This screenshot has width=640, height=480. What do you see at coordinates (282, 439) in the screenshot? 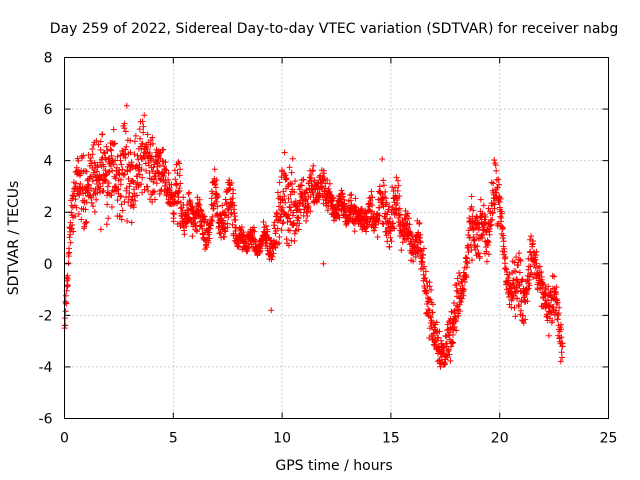
I see `x-tick-label: 10` at bounding box center [282, 439].